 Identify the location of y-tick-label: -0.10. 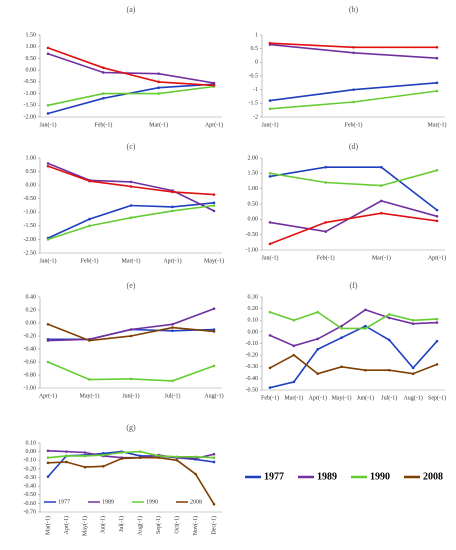
(30, 461).